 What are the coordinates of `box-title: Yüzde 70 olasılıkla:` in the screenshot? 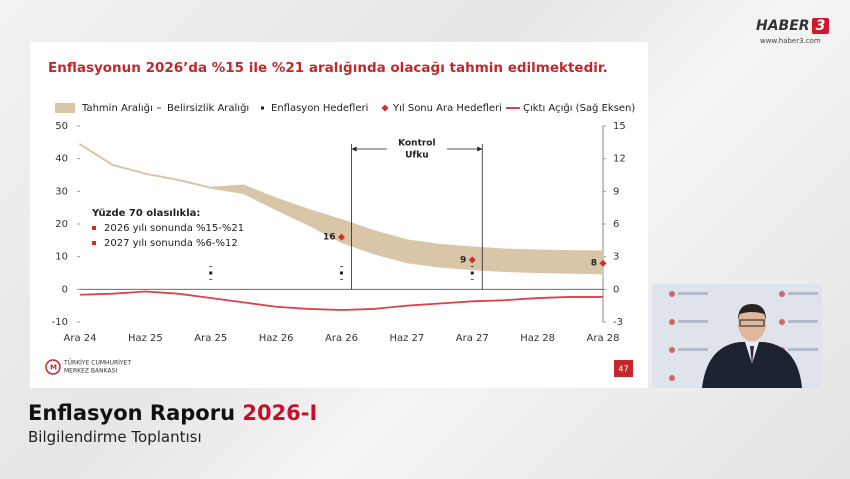 It's located at (145, 213).